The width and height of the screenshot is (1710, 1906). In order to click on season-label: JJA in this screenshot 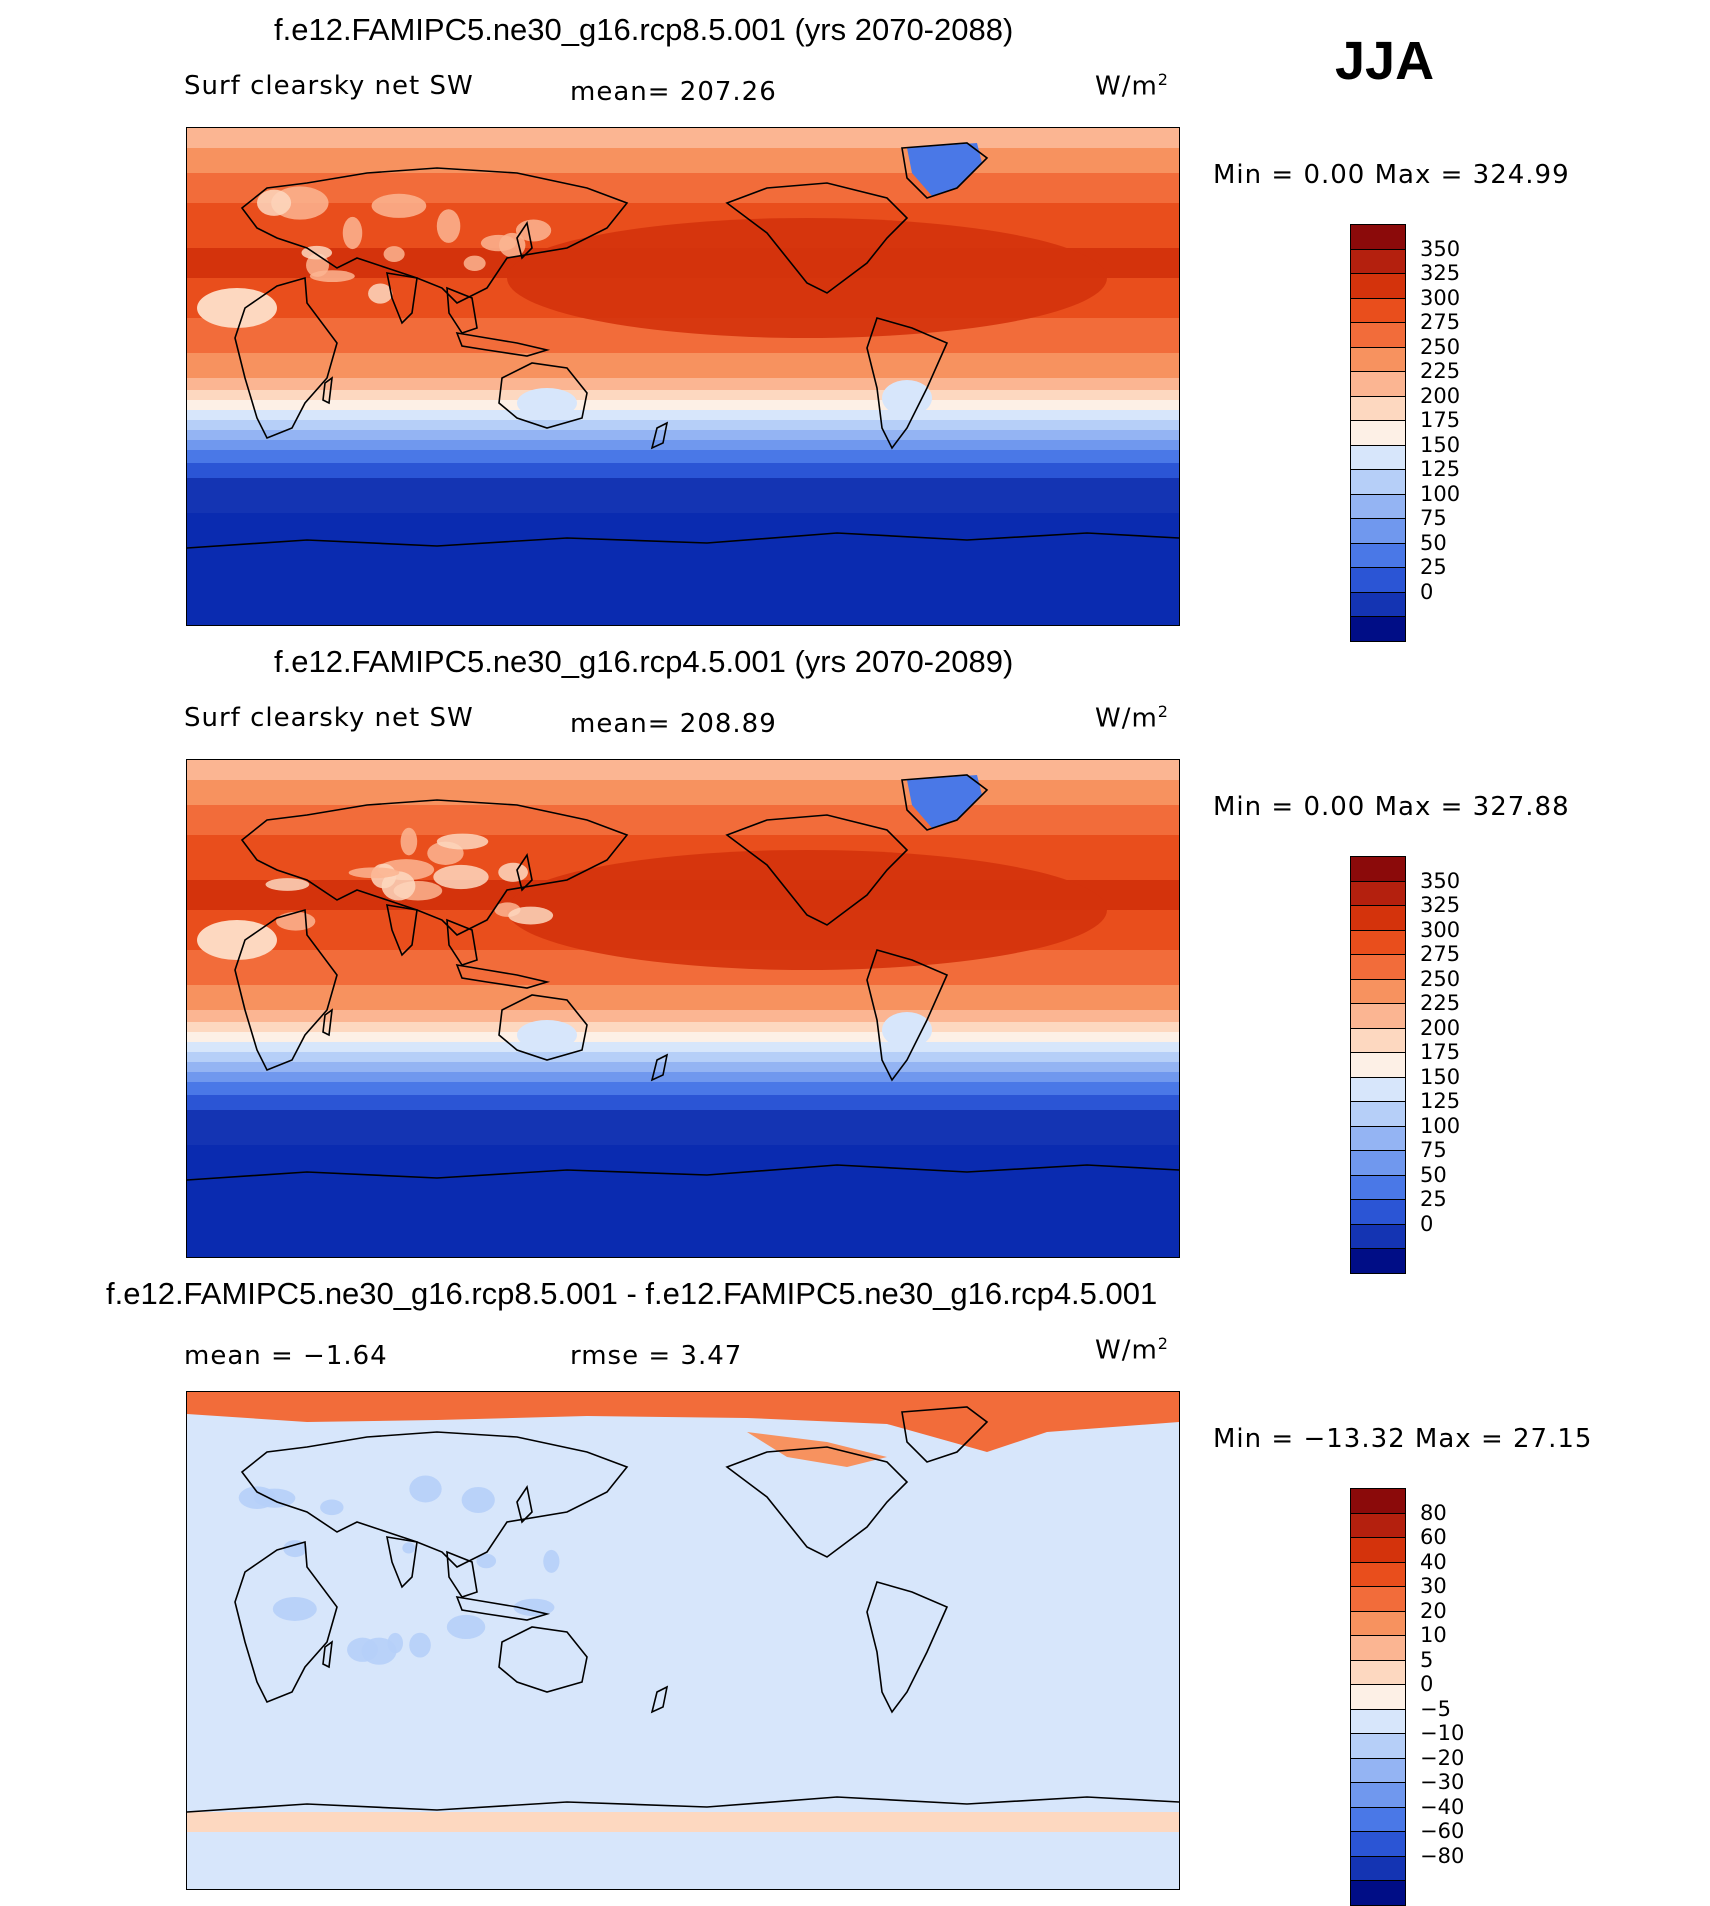, I will do `click(1385, 61)`.